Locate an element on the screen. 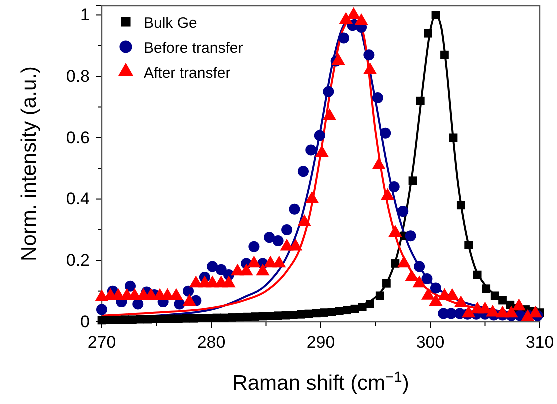  x-tick-label: 290 is located at coordinates (321, 342).